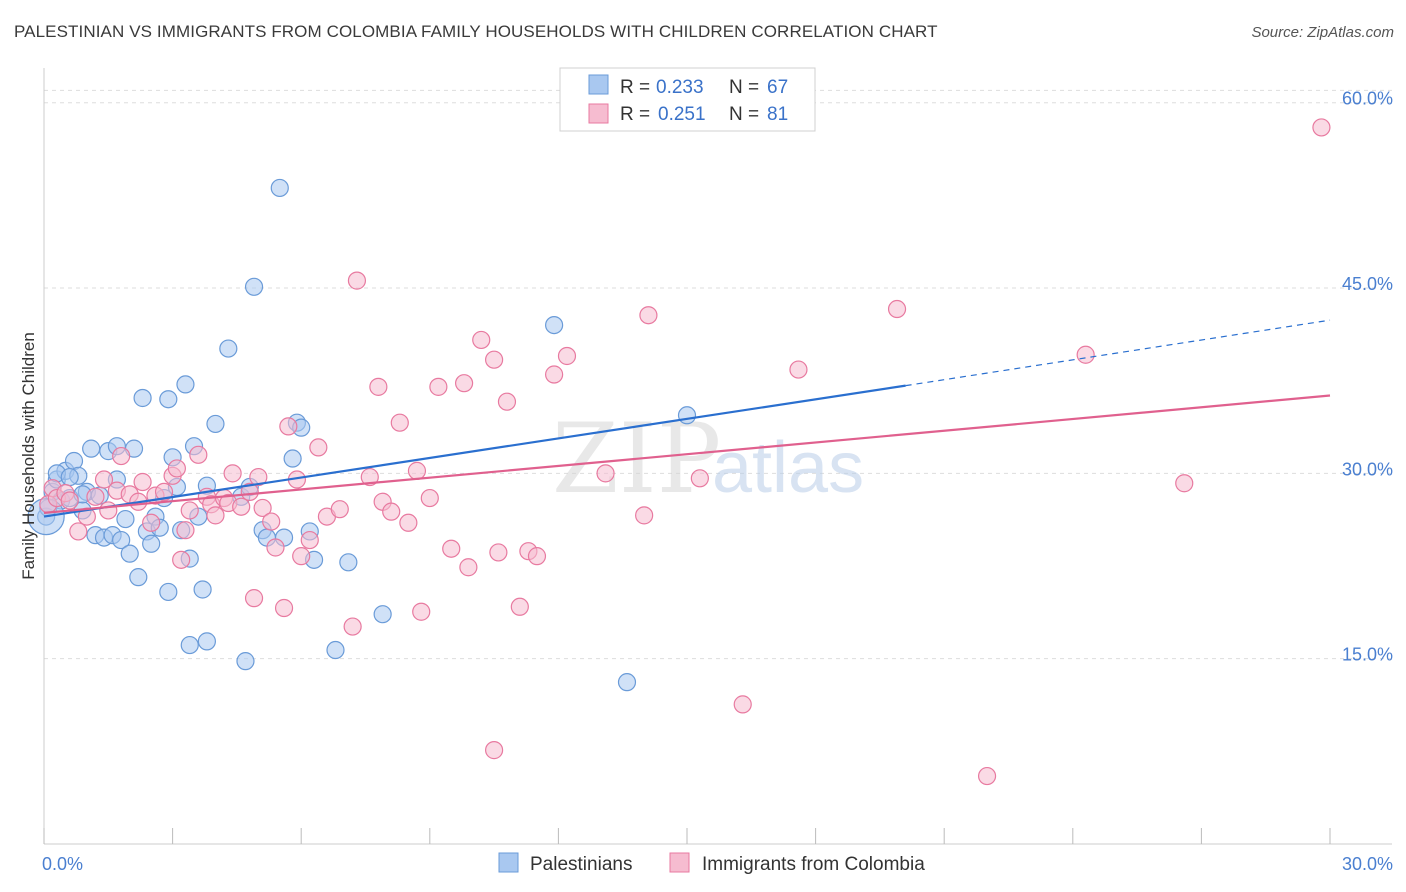 The width and height of the screenshot is (1406, 892). Describe the element at coordinates (1367, 469) in the screenshot. I see `y-tick-label: 30.0%` at that location.